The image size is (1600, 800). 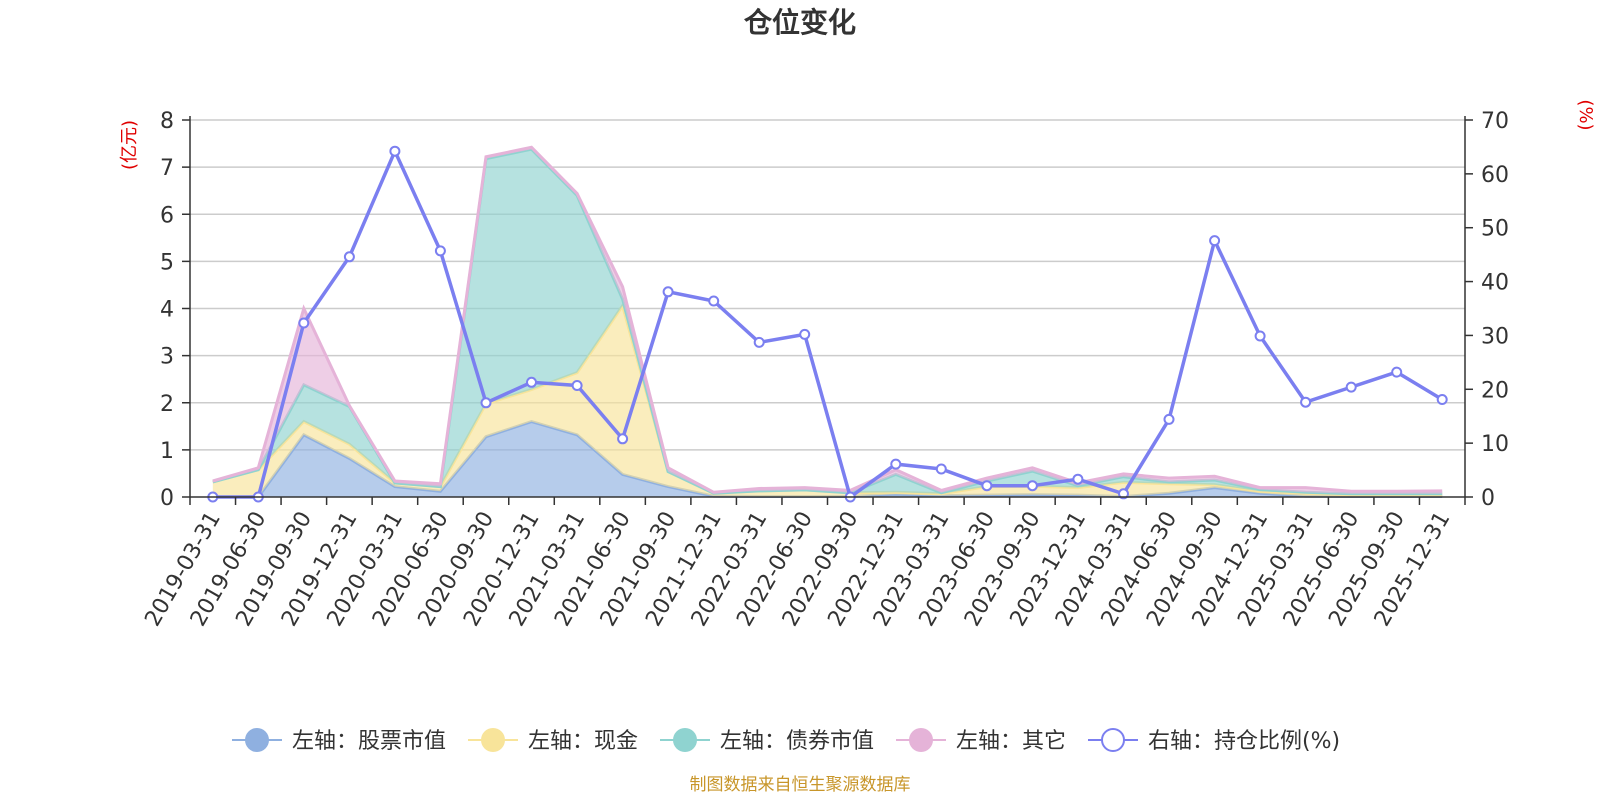 What do you see at coordinates (800, 785) in the screenshot?
I see `source-note: 制图数据来自恒生聚源数据库` at bounding box center [800, 785].